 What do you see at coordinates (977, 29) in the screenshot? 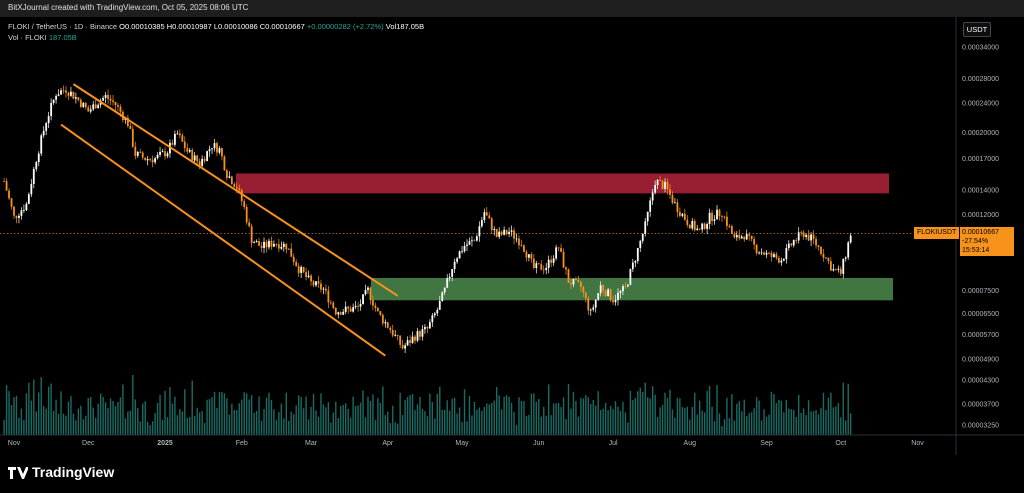
I see `currency-button: USDT` at bounding box center [977, 29].